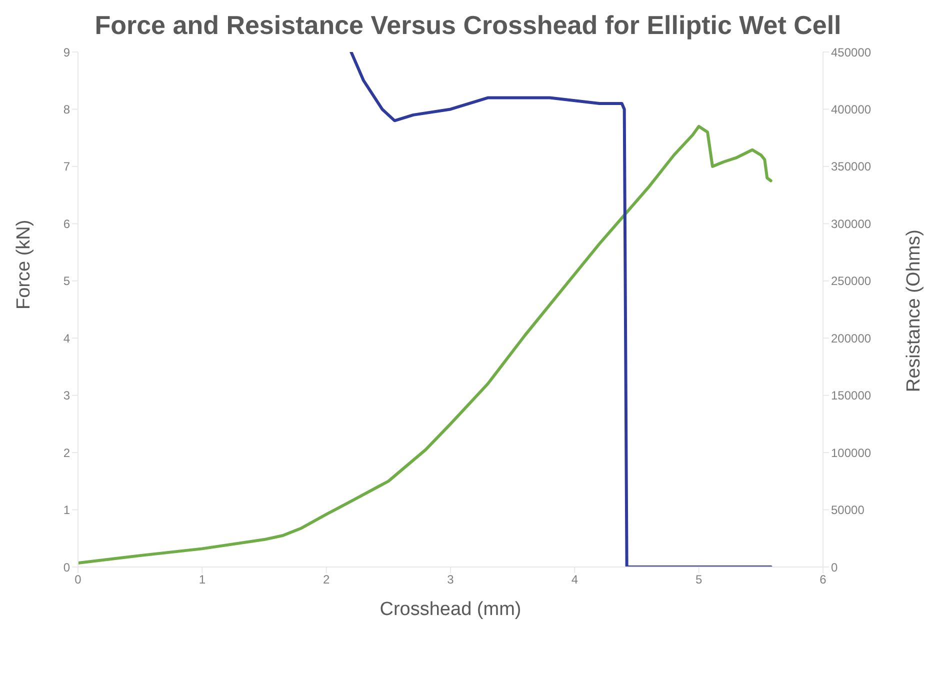  I want to click on y-tick-label: 1, so click(66, 510).